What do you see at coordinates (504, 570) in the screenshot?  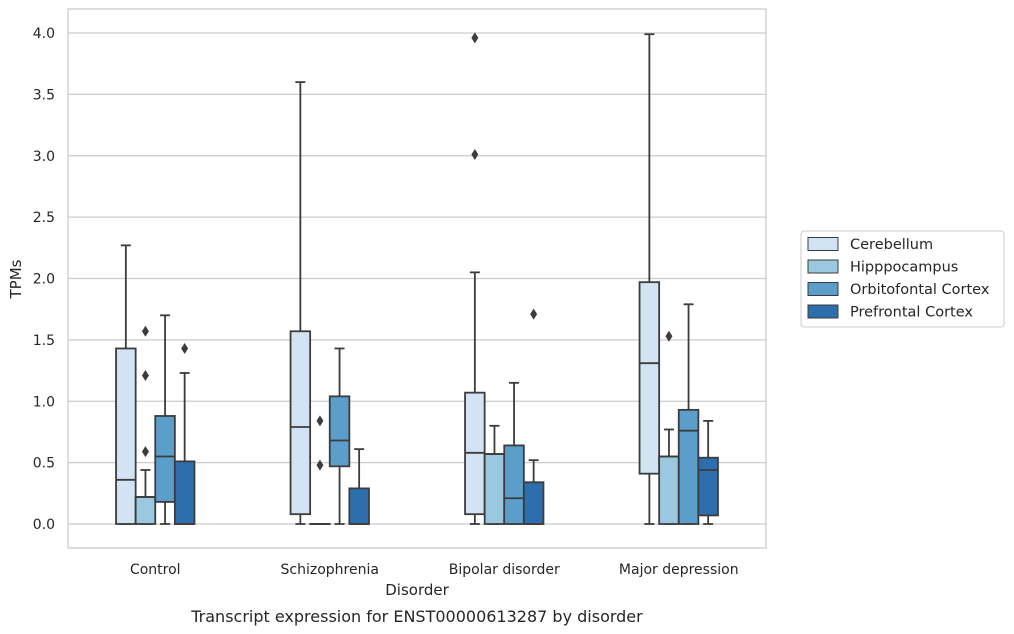 I see `x-tick-label: Bipolar disorder` at bounding box center [504, 570].